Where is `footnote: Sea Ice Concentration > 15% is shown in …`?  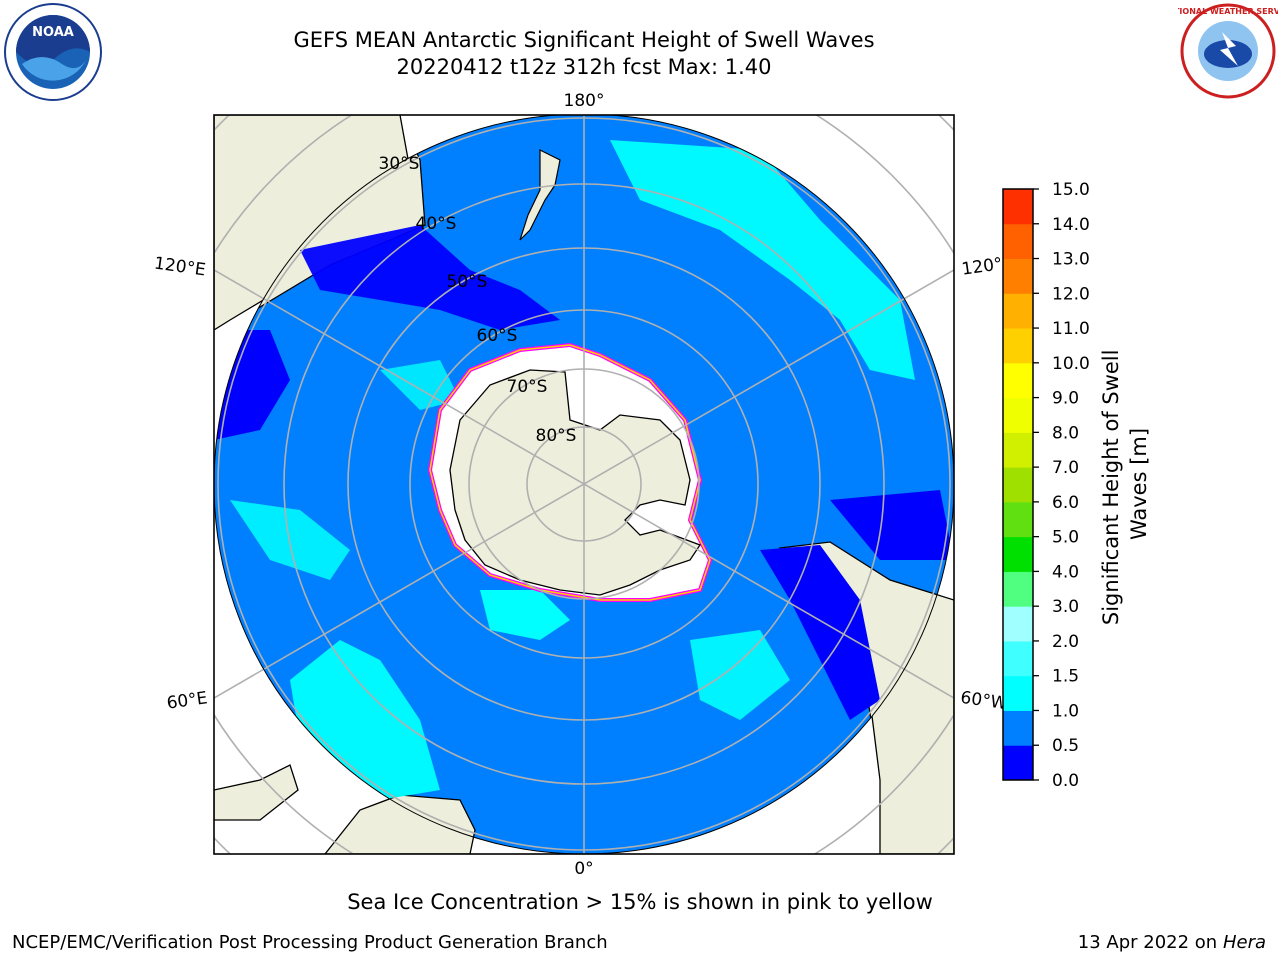 footnote: Sea Ice Concentration > 15% is shown in … is located at coordinates (640, 902).